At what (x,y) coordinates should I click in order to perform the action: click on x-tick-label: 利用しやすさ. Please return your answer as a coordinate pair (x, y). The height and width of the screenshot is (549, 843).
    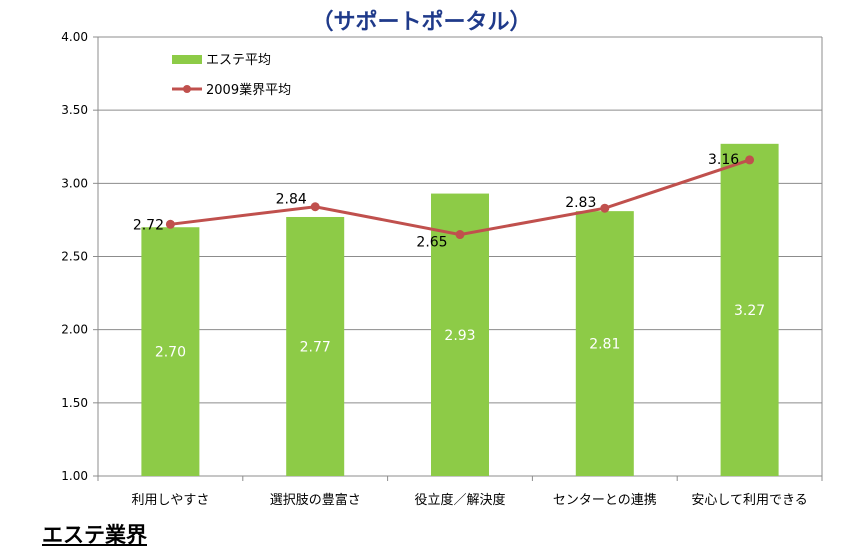
    Looking at the image, I should click on (170, 500).